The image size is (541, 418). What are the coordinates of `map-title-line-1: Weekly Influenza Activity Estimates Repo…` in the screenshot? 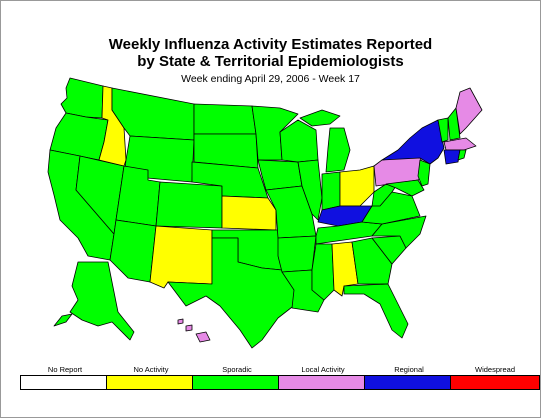 It's located at (270, 44).